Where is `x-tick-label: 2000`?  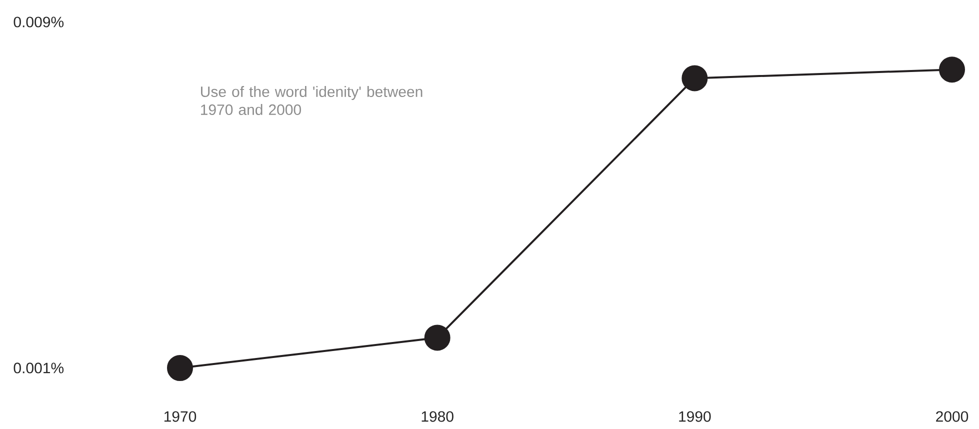 x-tick-label: 2000 is located at coordinates (952, 416).